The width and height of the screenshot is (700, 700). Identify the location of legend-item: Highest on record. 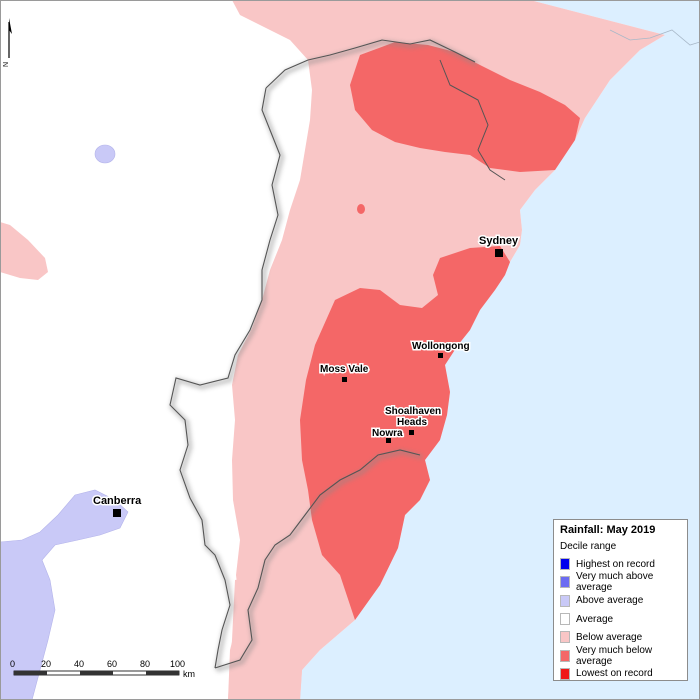
(620, 564).